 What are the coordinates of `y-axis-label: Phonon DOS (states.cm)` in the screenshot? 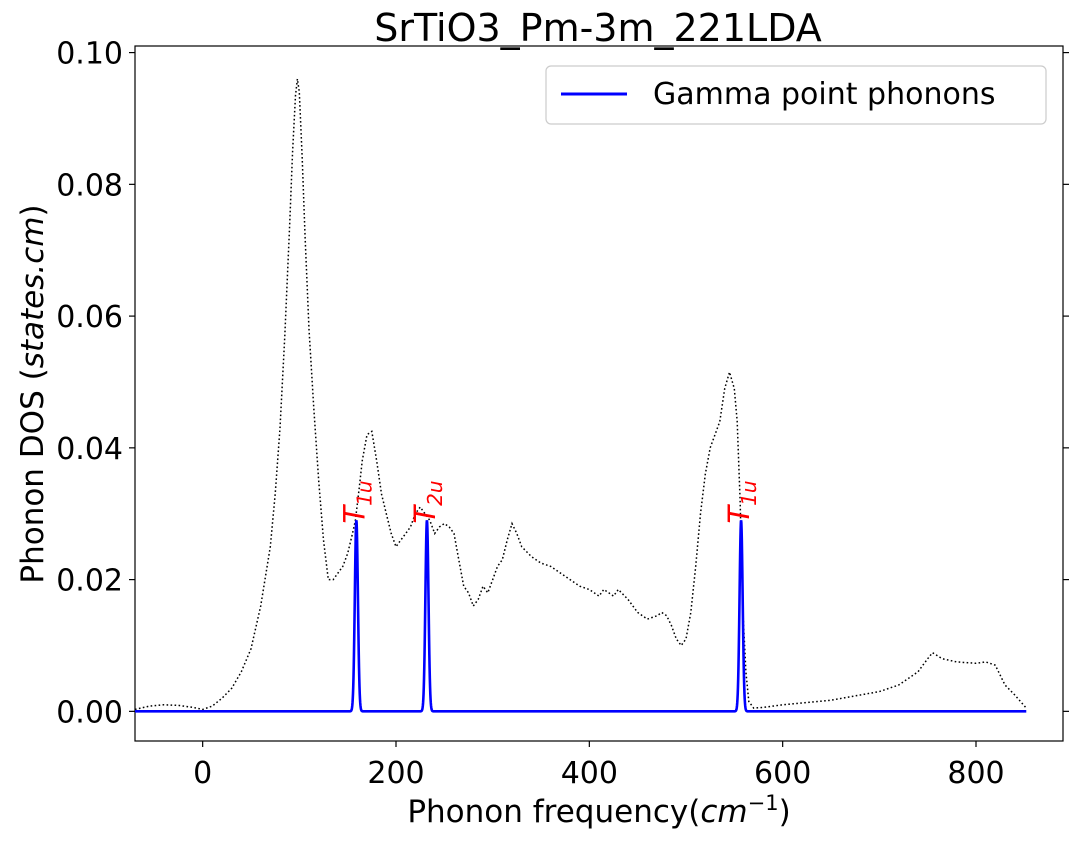 It's located at (33, 393).